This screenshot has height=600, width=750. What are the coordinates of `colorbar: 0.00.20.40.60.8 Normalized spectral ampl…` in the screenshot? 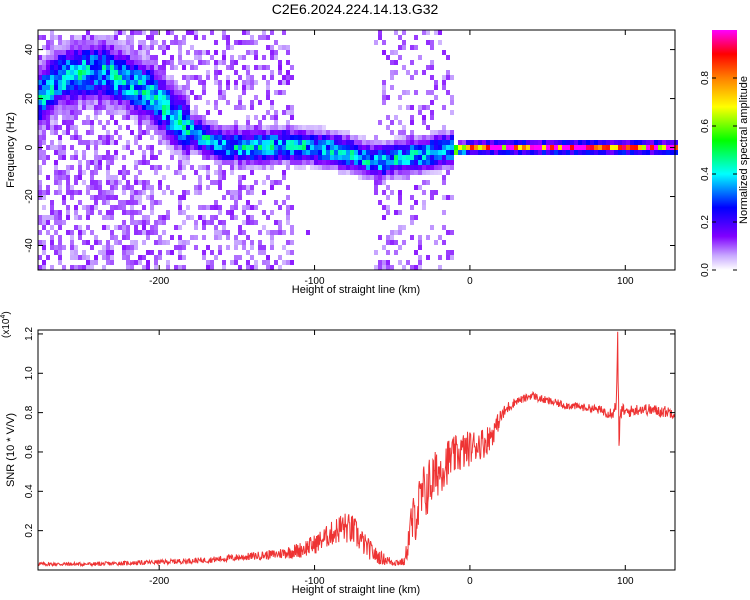 It's located at (725, 153).